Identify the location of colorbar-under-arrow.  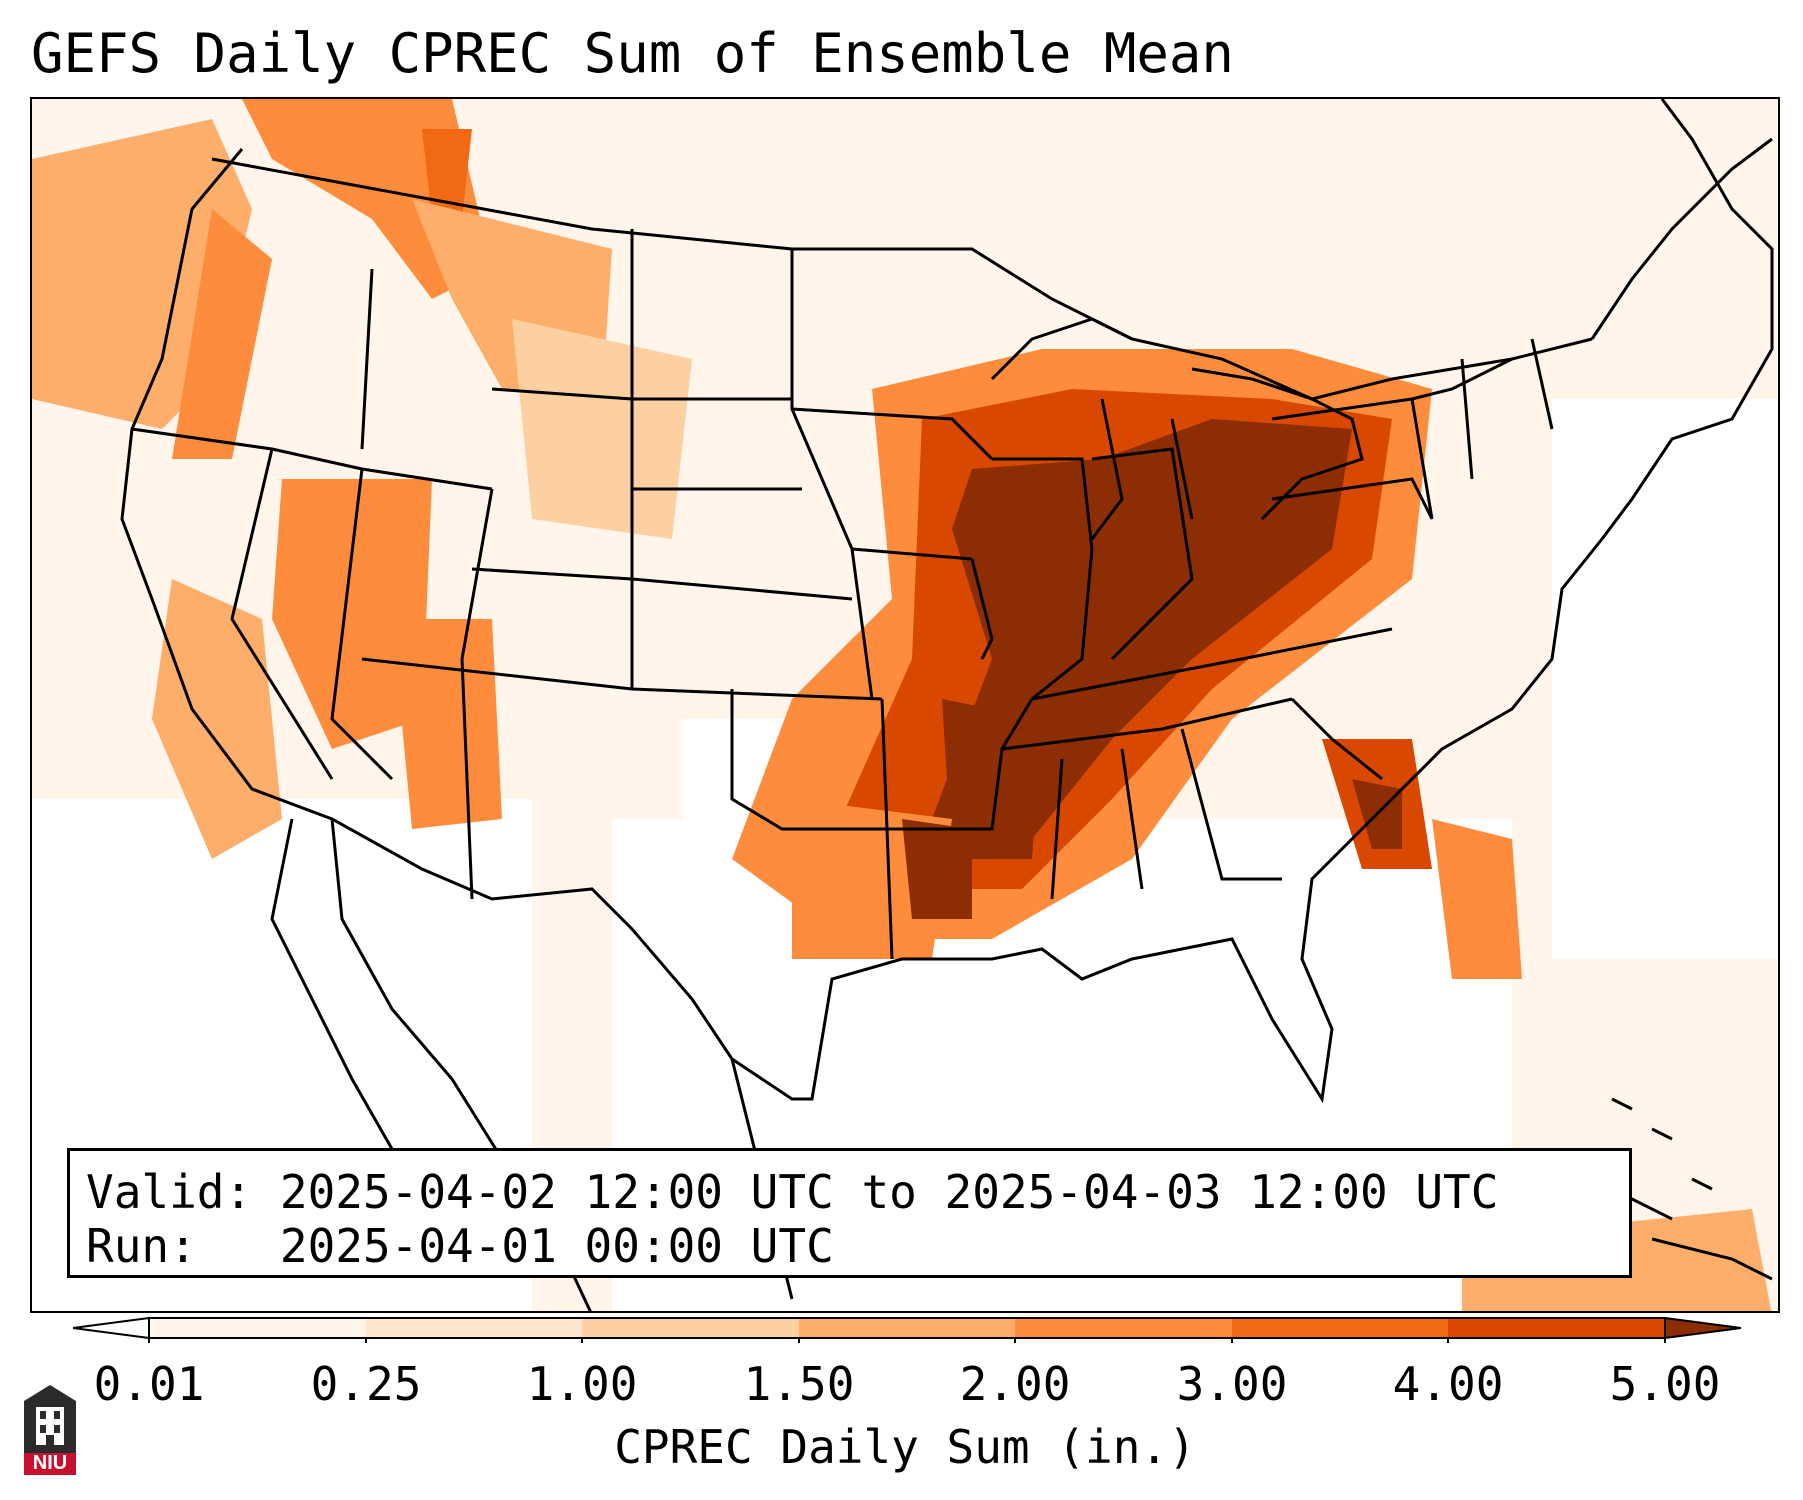
(111, 1328).